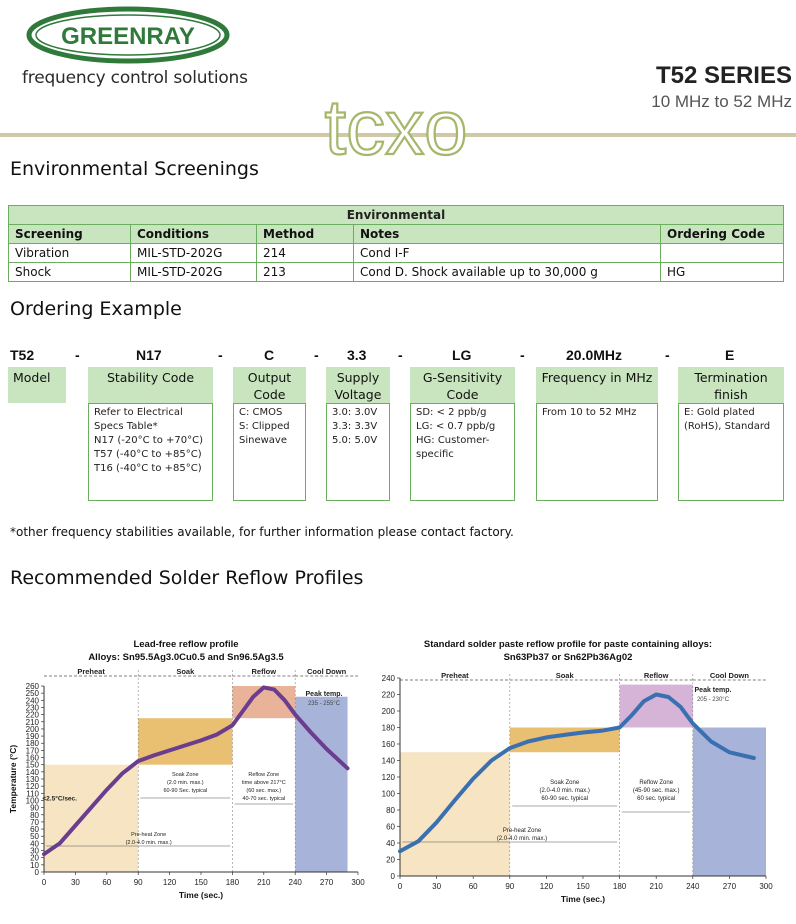 This screenshot has height=924, width=796. I want to click on y-tick-label: 140, so click(389, 761).